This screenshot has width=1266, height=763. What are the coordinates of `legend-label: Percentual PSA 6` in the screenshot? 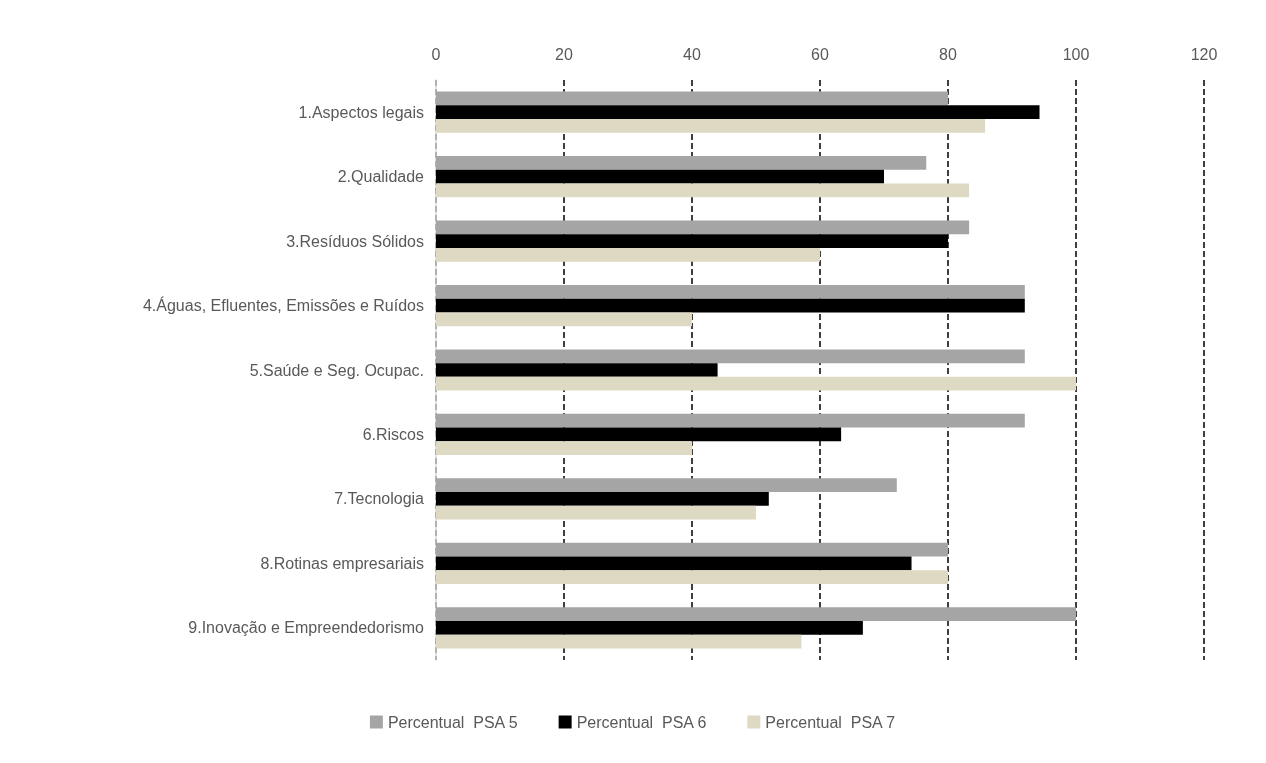 It's located at (641, 722).